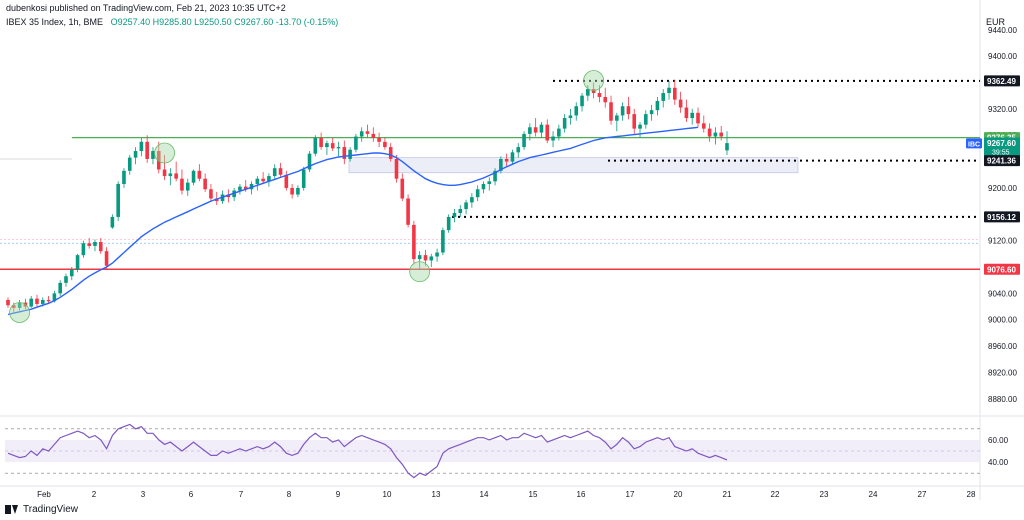 Image resolution: width=1024 pixels, height=520 pixels. What do you see at coordinates (630, 494) in the screenshot?
I see `x-tick-label: 17` at bounding box center [630, 494].